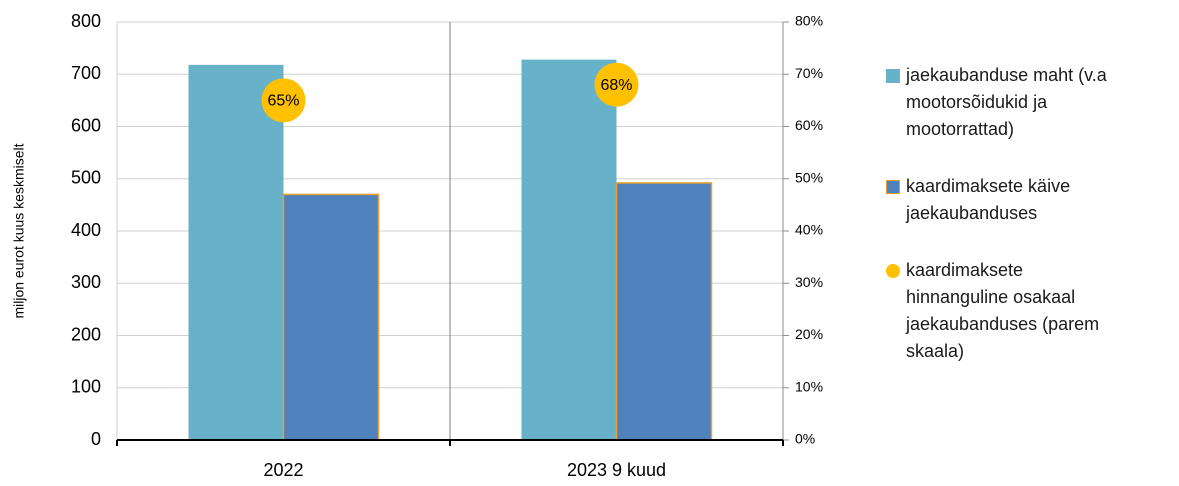 The width and height of the screenshot is (1179, 486). I want to click on legend-entry: kaardimaksete käive jaekaubanduses, so click(1001, 200).